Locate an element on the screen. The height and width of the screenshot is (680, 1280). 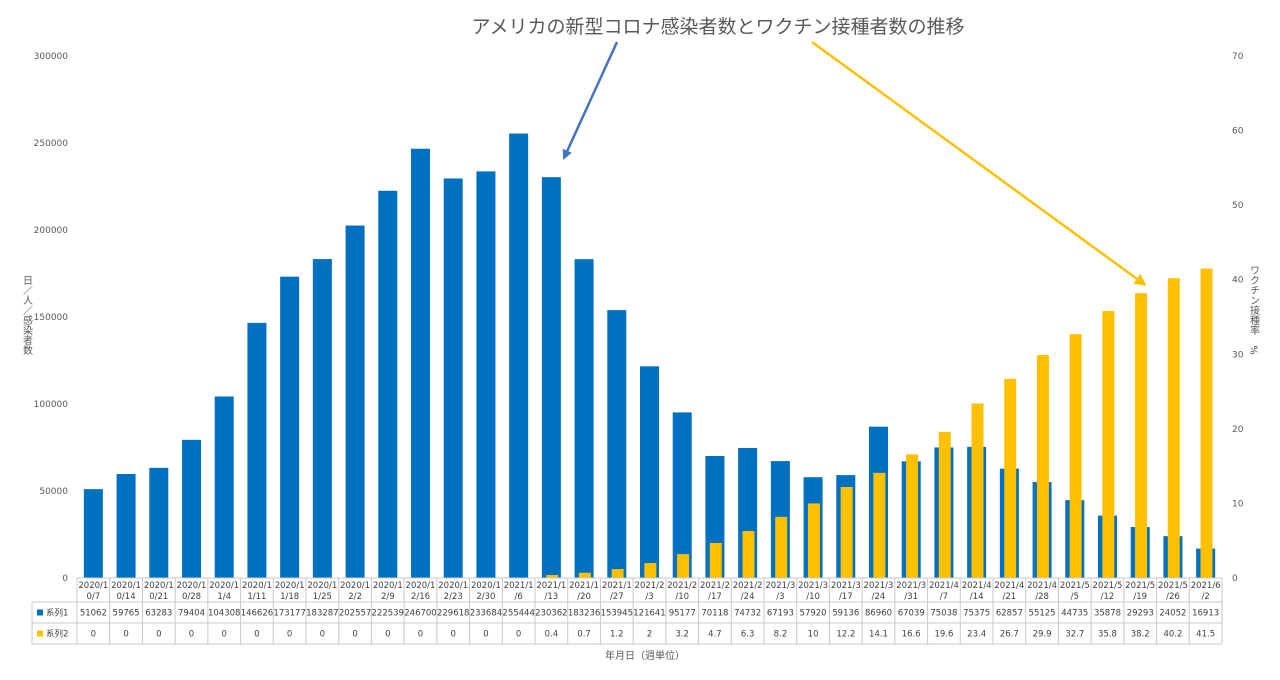
data-label-series1: 24052 is located at coordinates (1172, 614).